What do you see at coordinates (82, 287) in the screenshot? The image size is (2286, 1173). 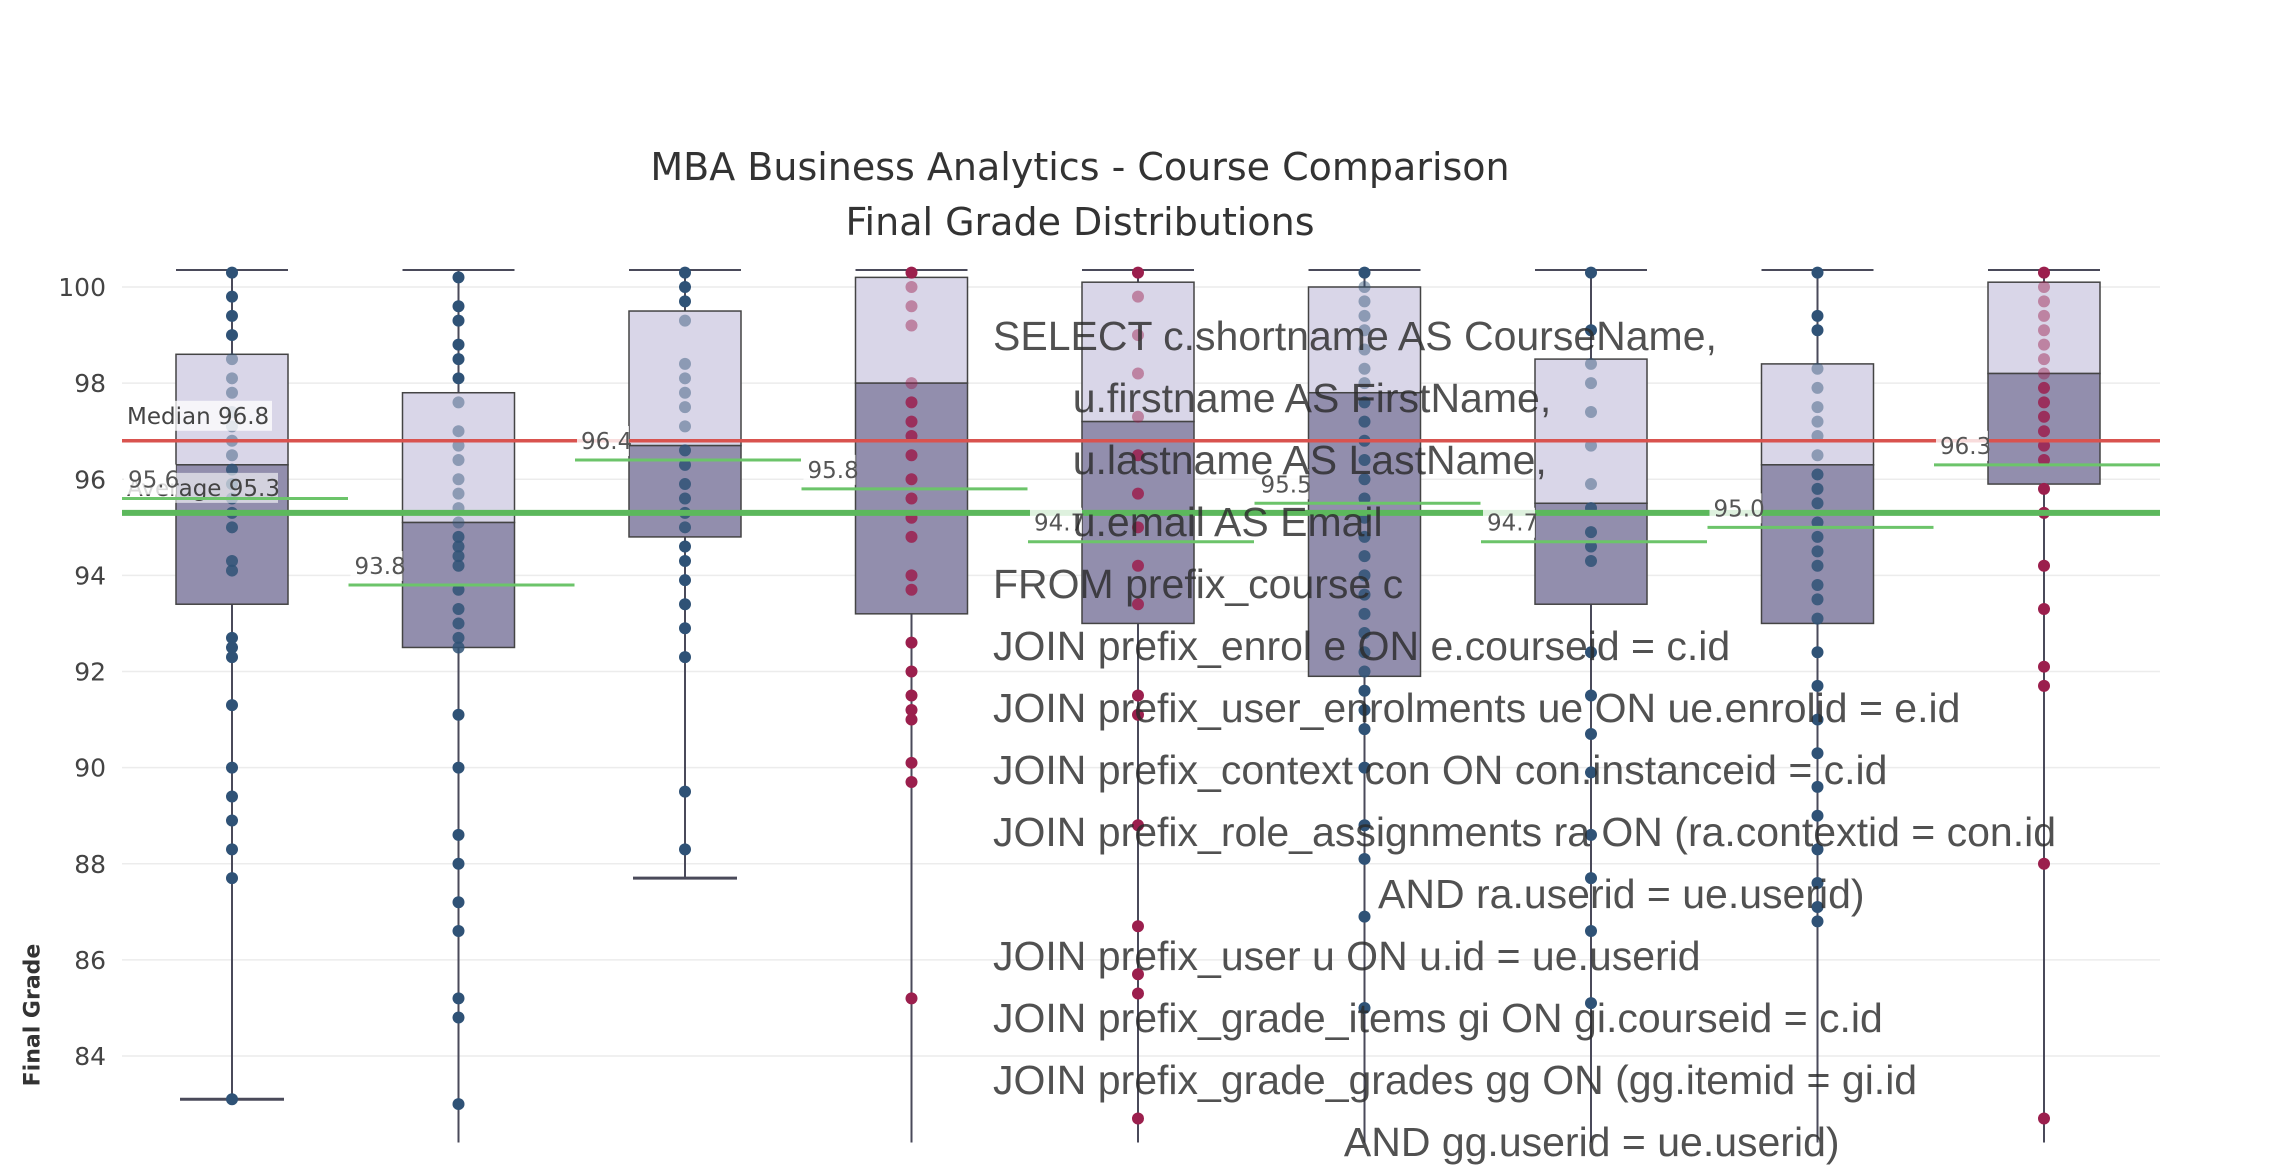 I see `y-tick-label: 100` at bounding box center [82, 287].